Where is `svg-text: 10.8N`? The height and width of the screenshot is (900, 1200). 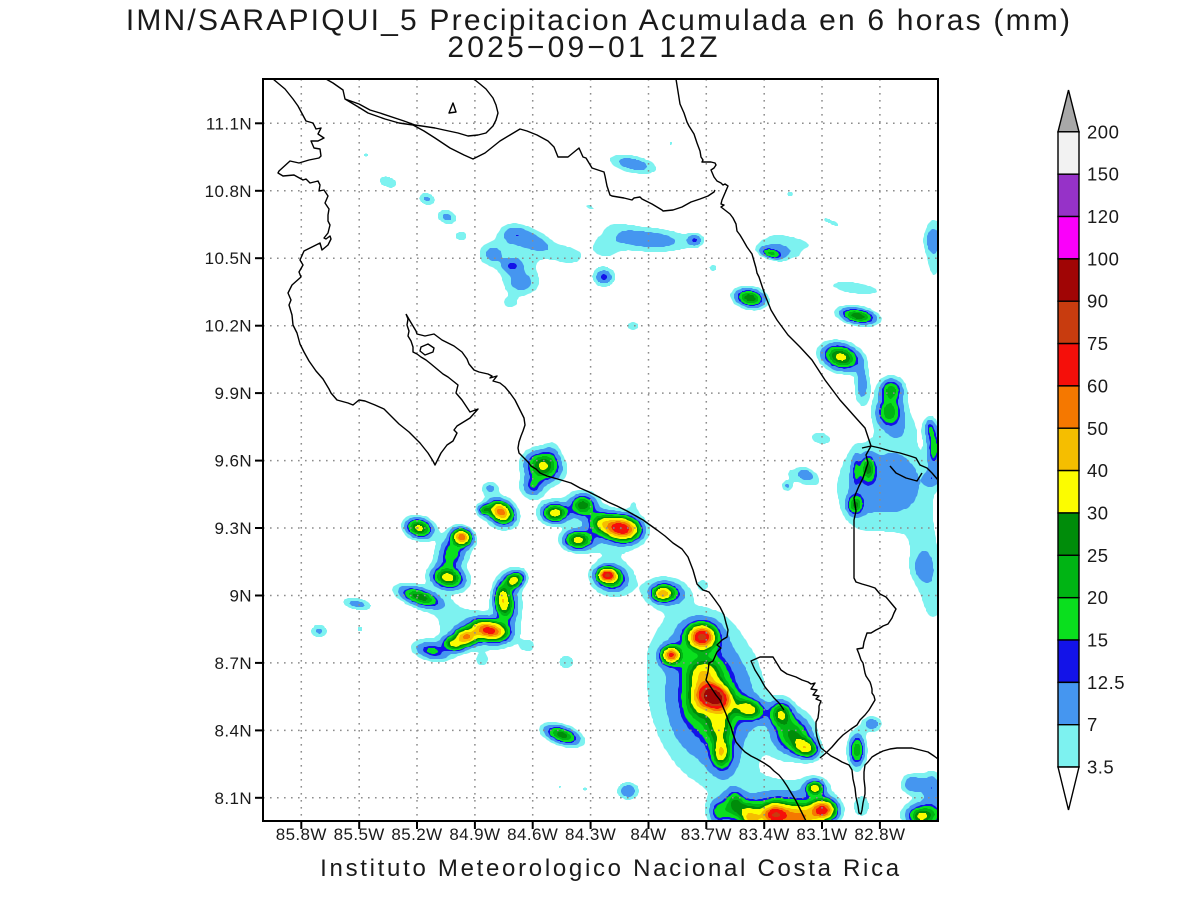 svg-text: 10.8N is located at coordinates (228, 191).